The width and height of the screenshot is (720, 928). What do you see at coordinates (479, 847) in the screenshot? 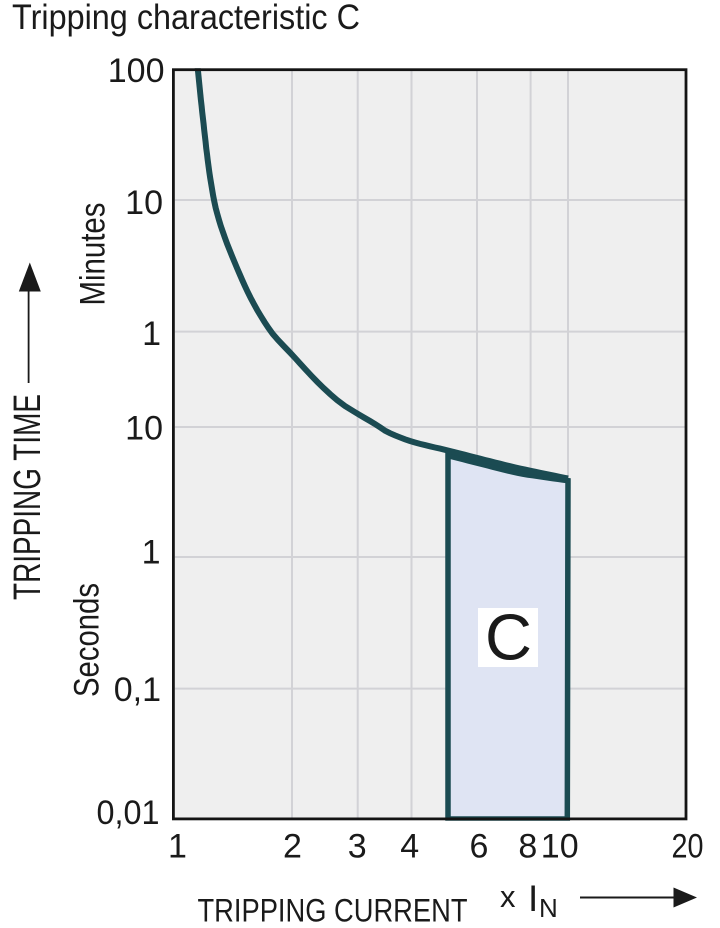
I see `svg-text: 6` at bounding box center [479, 847].